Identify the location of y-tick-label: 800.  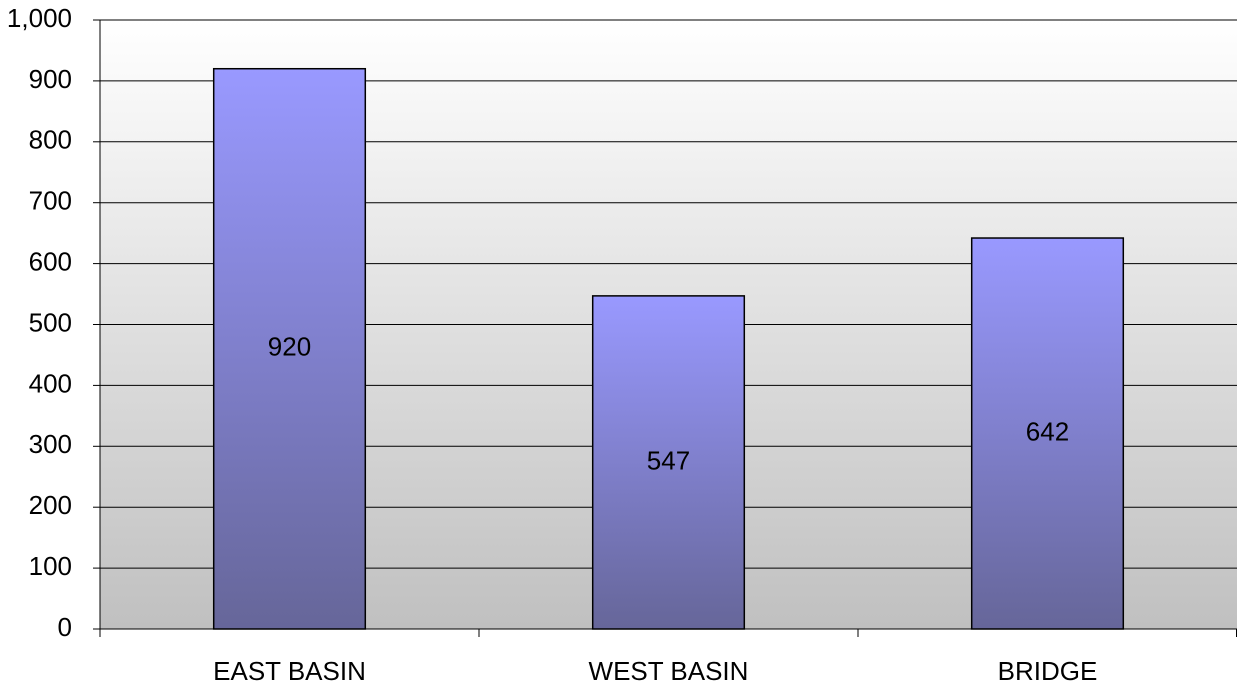
(50, 140).